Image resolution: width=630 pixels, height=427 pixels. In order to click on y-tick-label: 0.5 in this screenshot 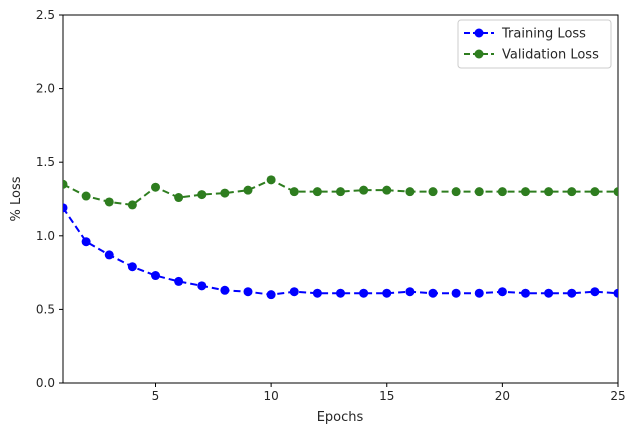, I will do `click(45, 309)`.